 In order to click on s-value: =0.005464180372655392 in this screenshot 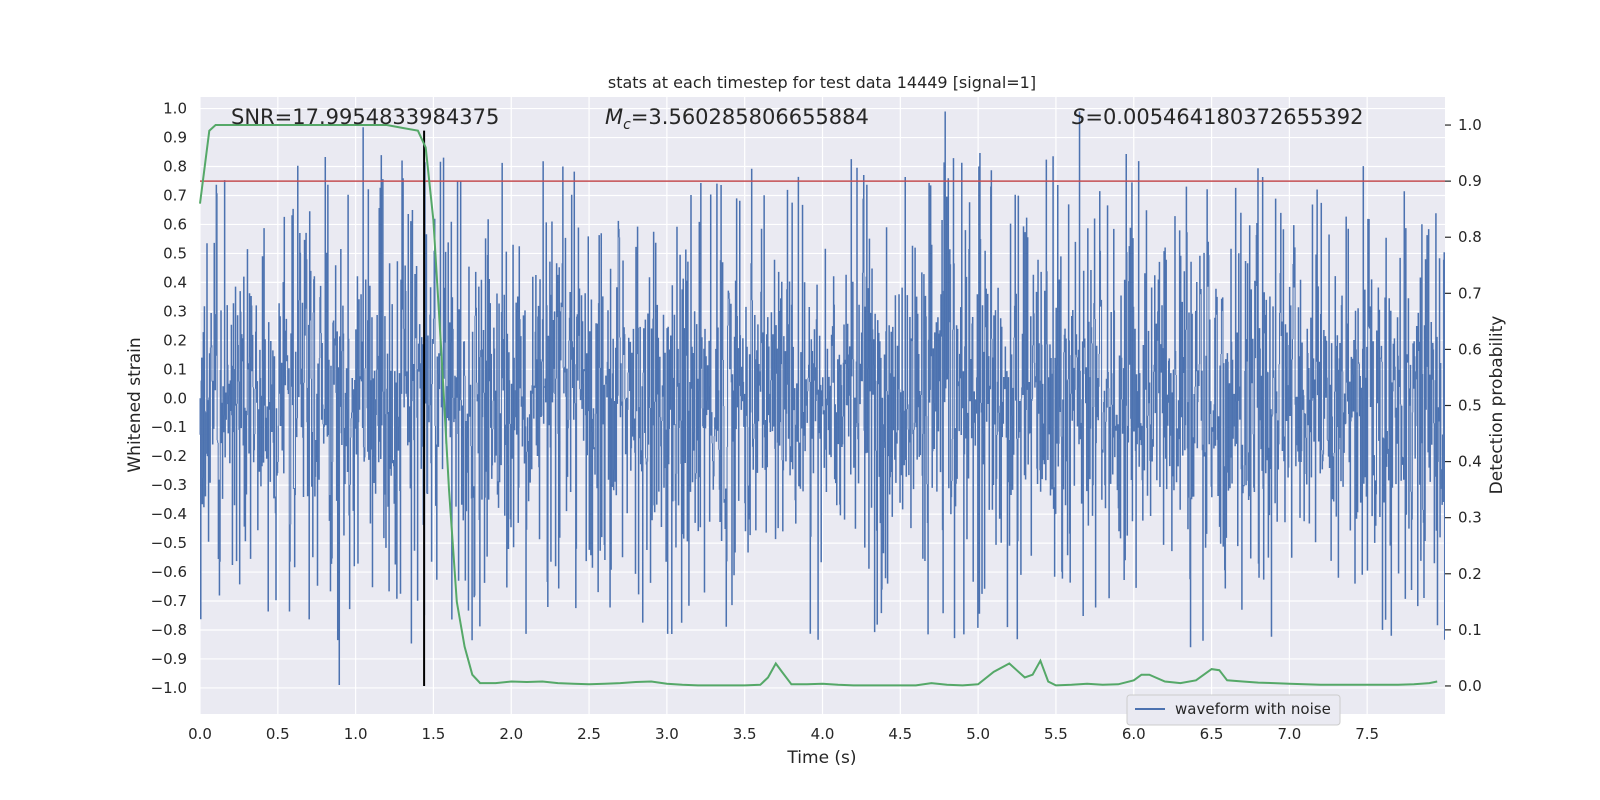, I will do `click(1224, 117)`.